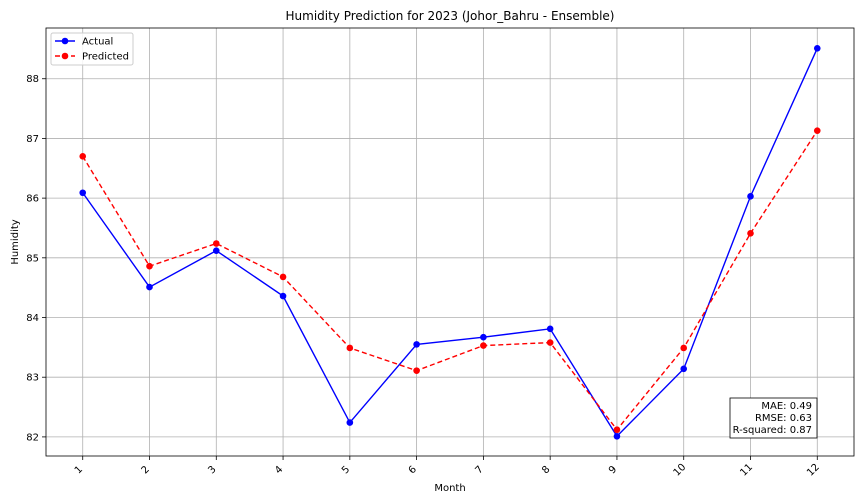  Describe the element at coordinates (32, 199) in the screenshot. I see `y-tick-label: 86` at that location.